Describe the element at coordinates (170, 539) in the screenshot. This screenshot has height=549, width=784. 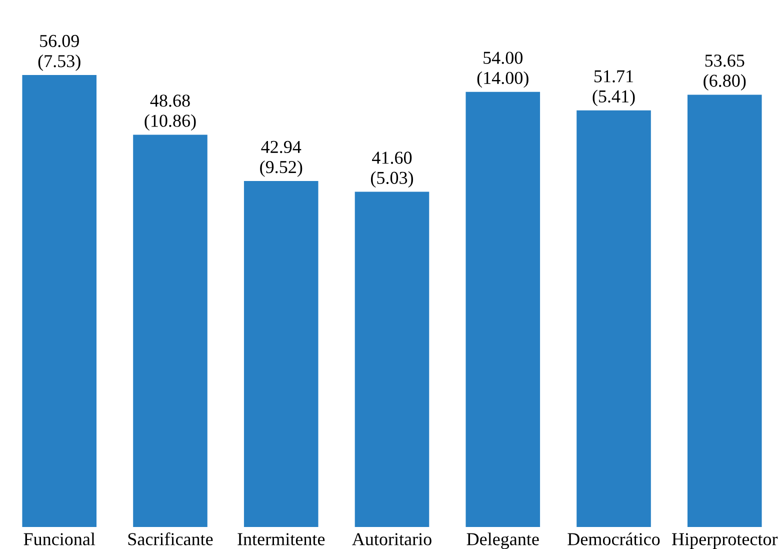
I see `x-tick-label: Sacrificante` at that location.